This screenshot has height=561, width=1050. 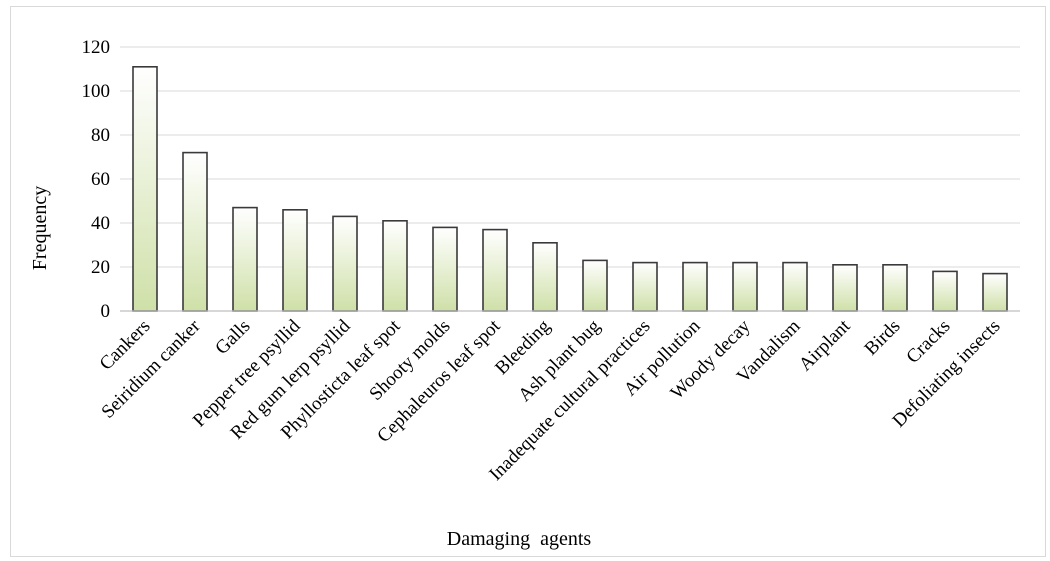 I want to click on y-tick-label: 80, so click(x=100, y=135).